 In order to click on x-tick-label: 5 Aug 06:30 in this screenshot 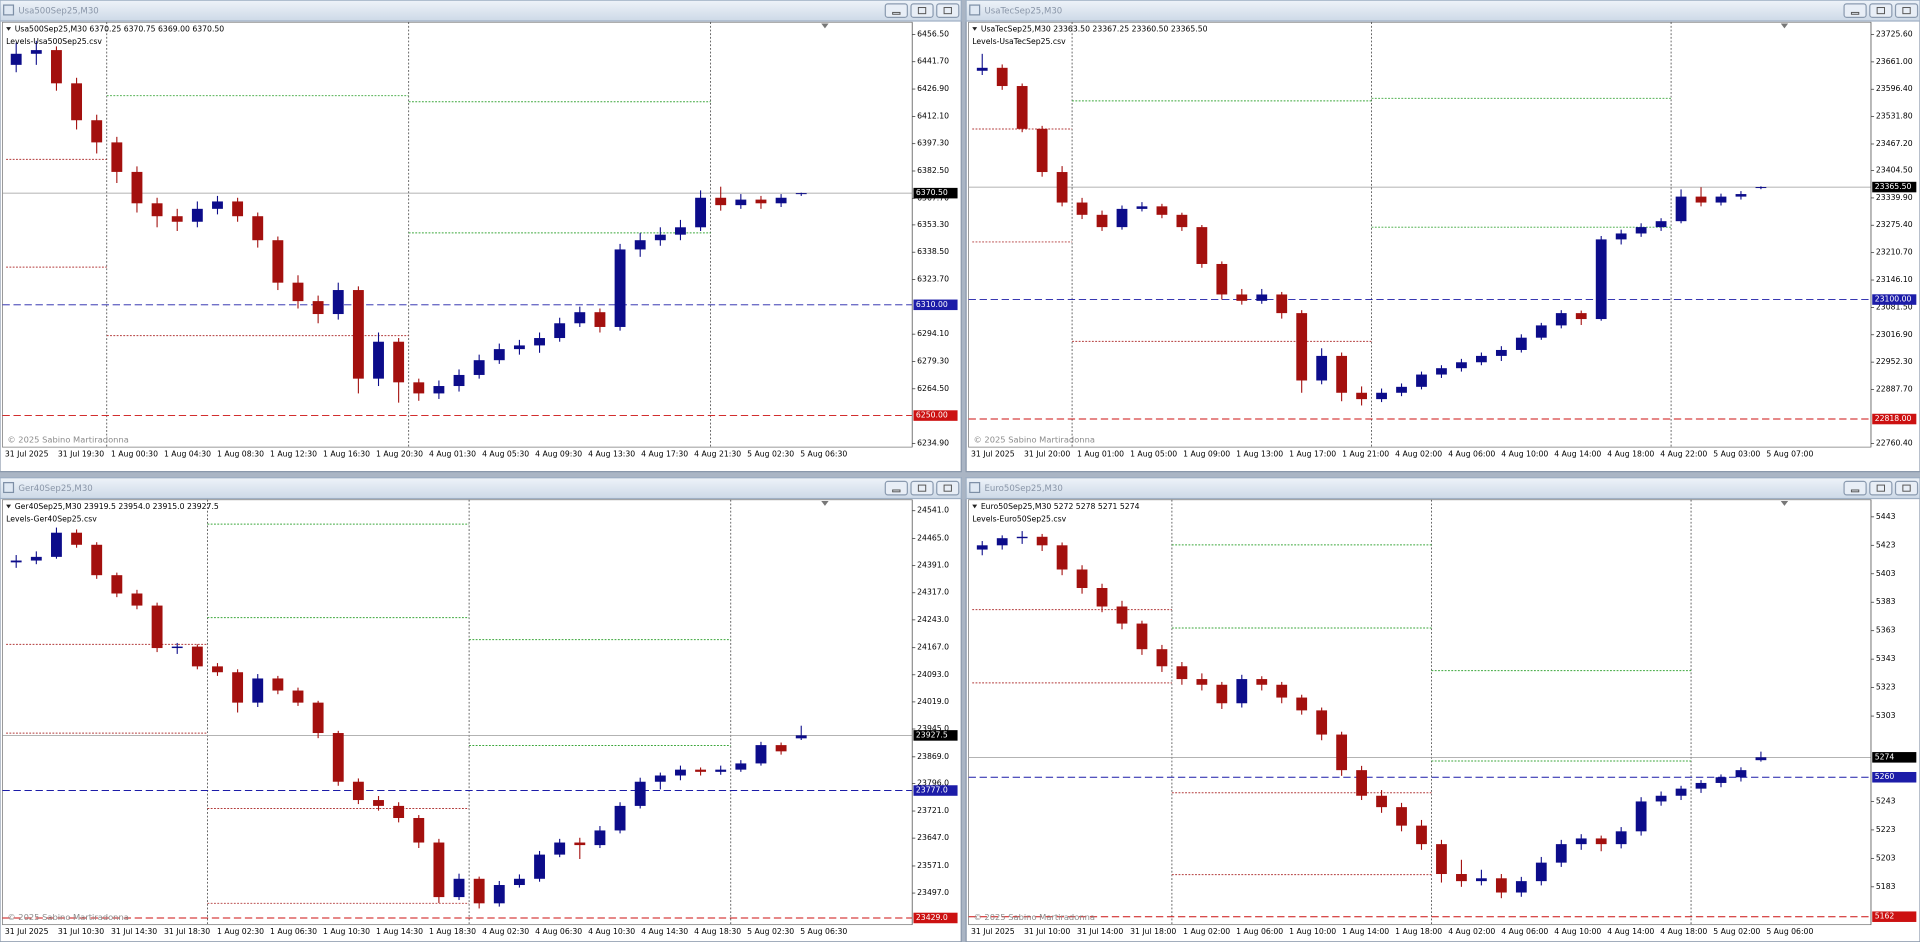, I will do `click(823, 453)`.